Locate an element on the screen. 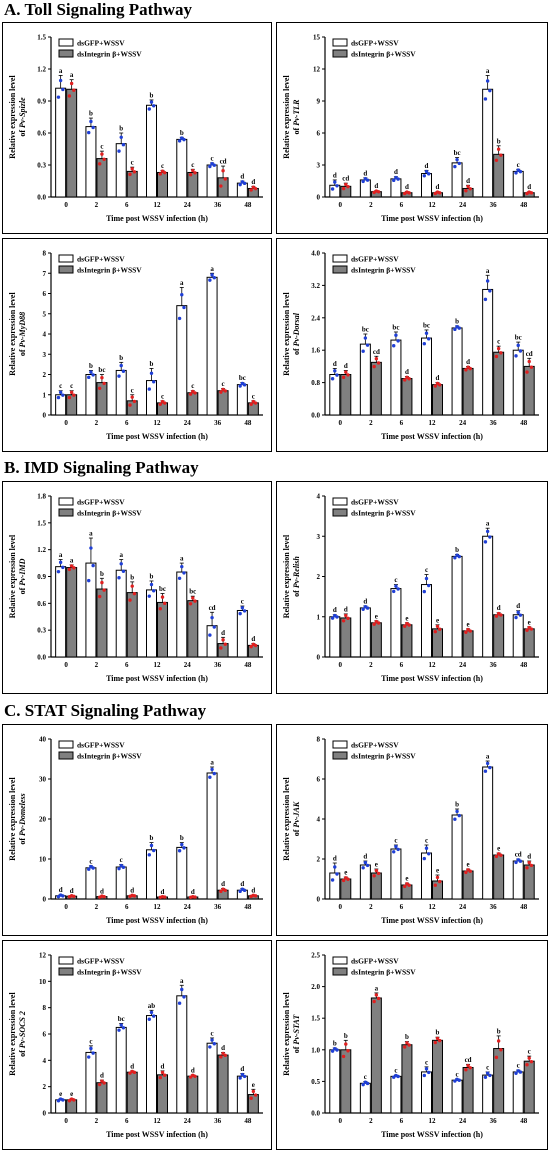  c0-significance-letter: c is located at coordinates (101, 147).